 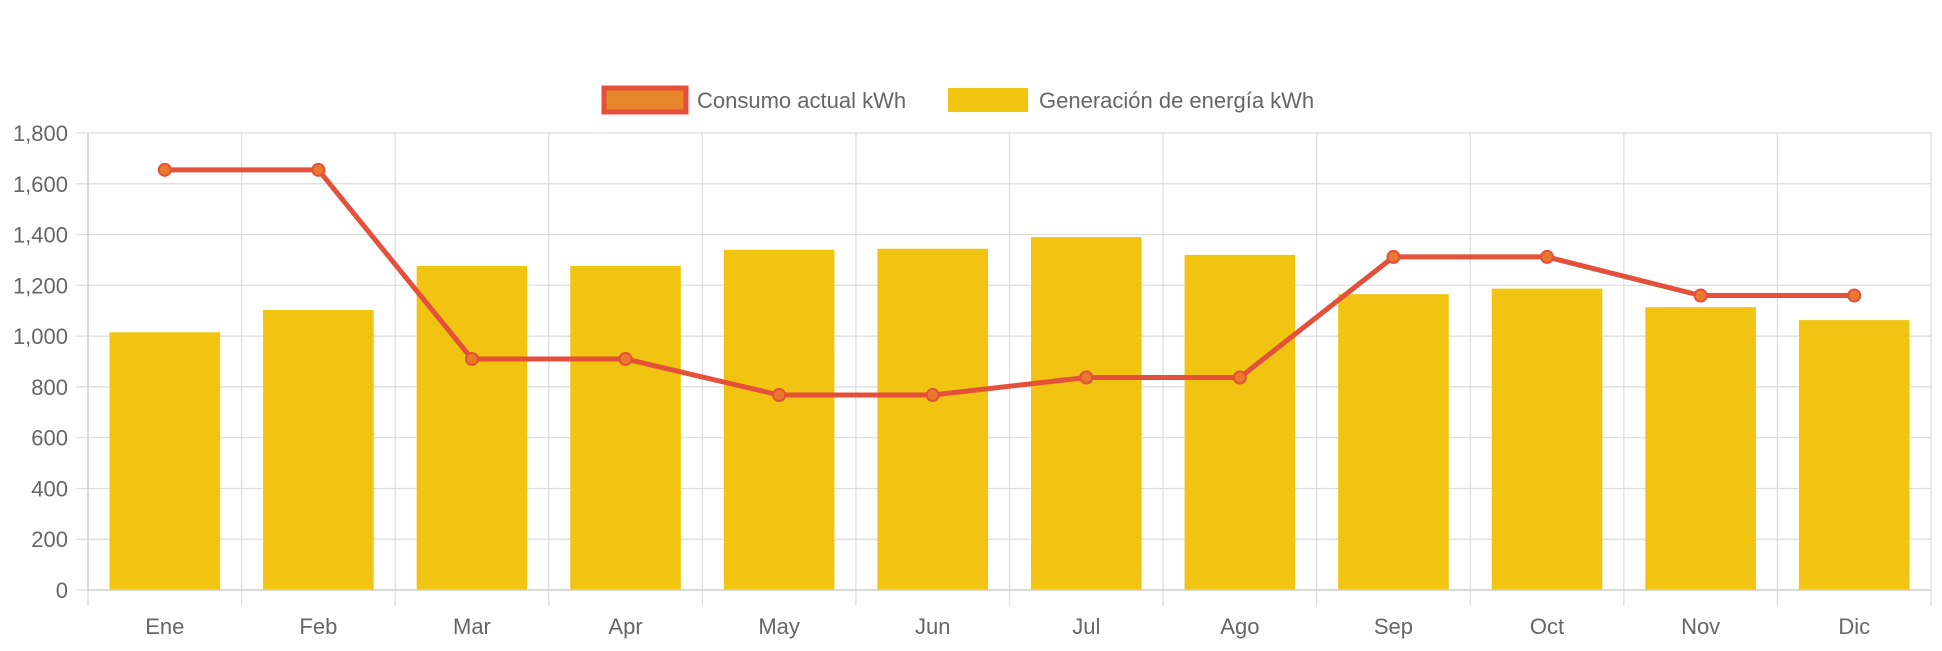 I want to click on y-axis: 0 200 400 600 800 1,000 1,200 1,400 1,600 1,800, so click(x=51, y=362).